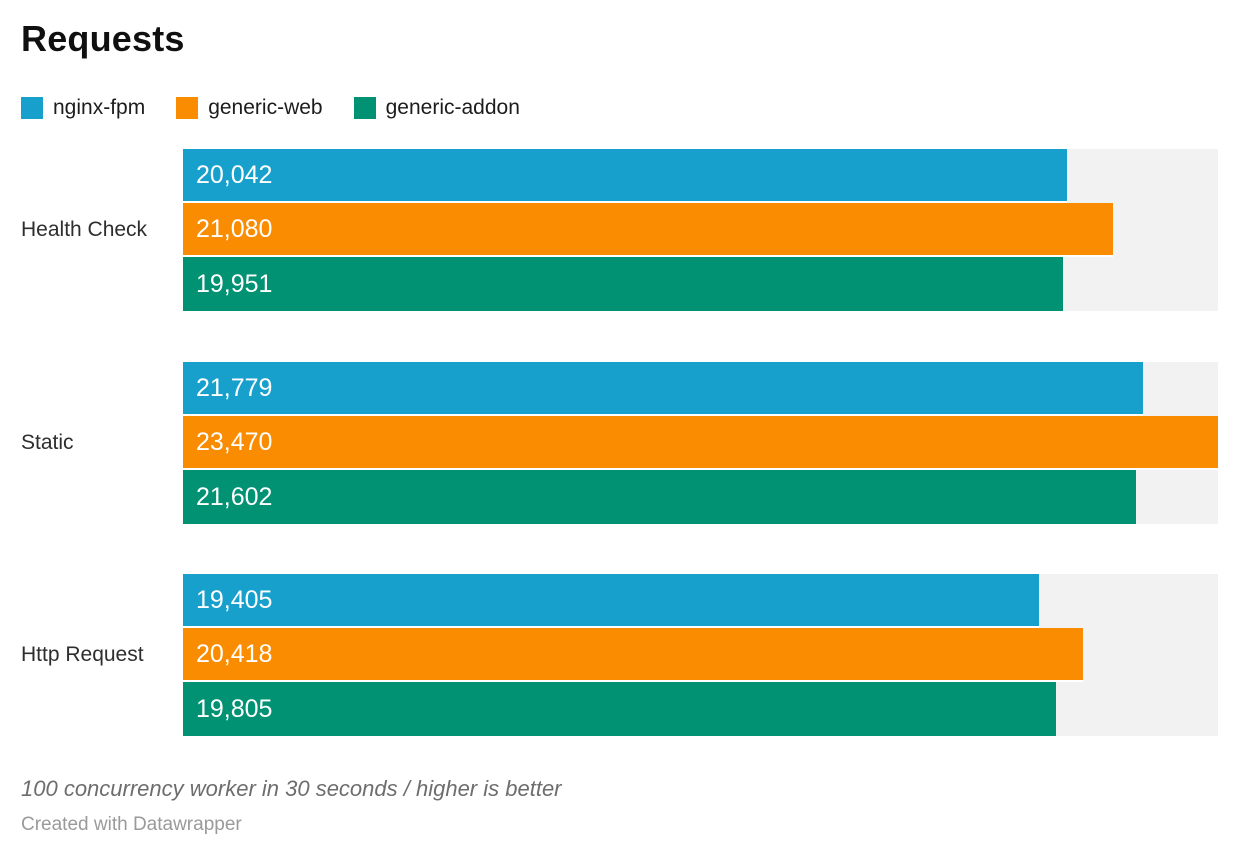  What do you see at coordinates (103, 38) in the screenshot?
I see `chart-title: Requests` at bounding box center [103, 38].